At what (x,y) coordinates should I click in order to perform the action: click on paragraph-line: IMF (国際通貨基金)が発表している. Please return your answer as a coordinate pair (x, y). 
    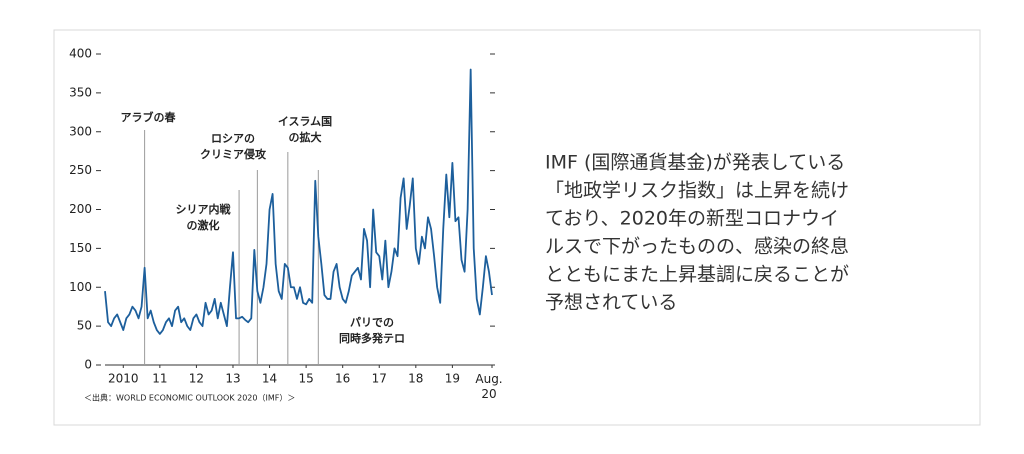
    Looking at the image, I should click on (695, 163).